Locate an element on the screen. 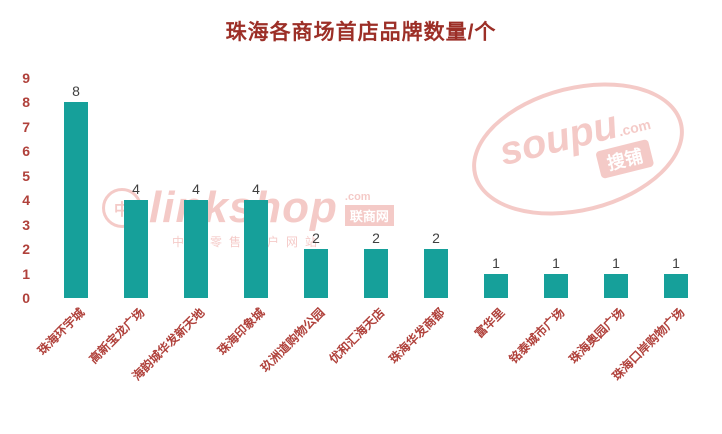 The image size is (722, 434). bar-group: 4 海韵城华发新天地 is located at coordinates (178, 230).